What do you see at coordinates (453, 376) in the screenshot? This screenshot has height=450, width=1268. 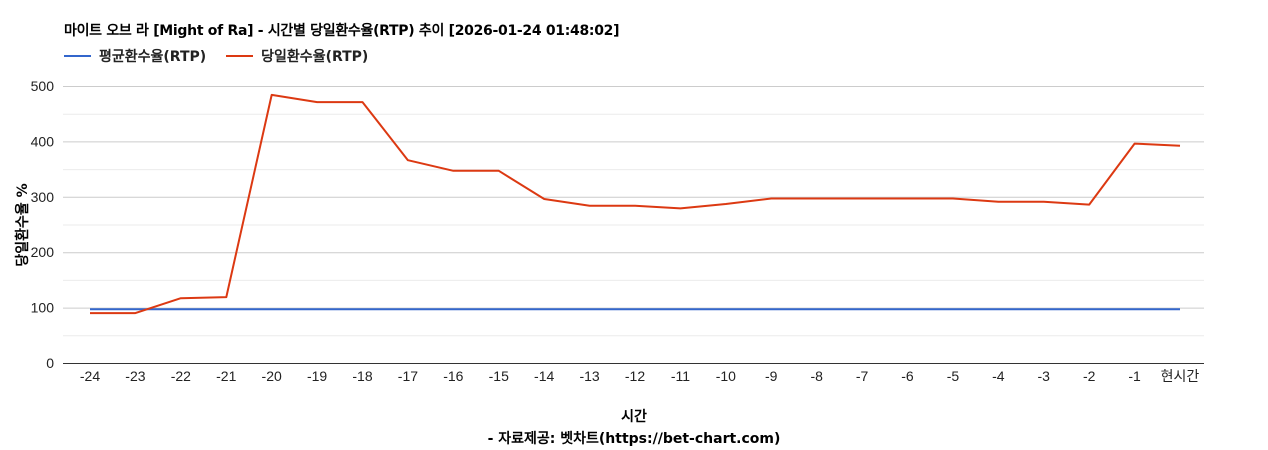 I see `x-tick-label: -16` at bounding box center [453, 376].